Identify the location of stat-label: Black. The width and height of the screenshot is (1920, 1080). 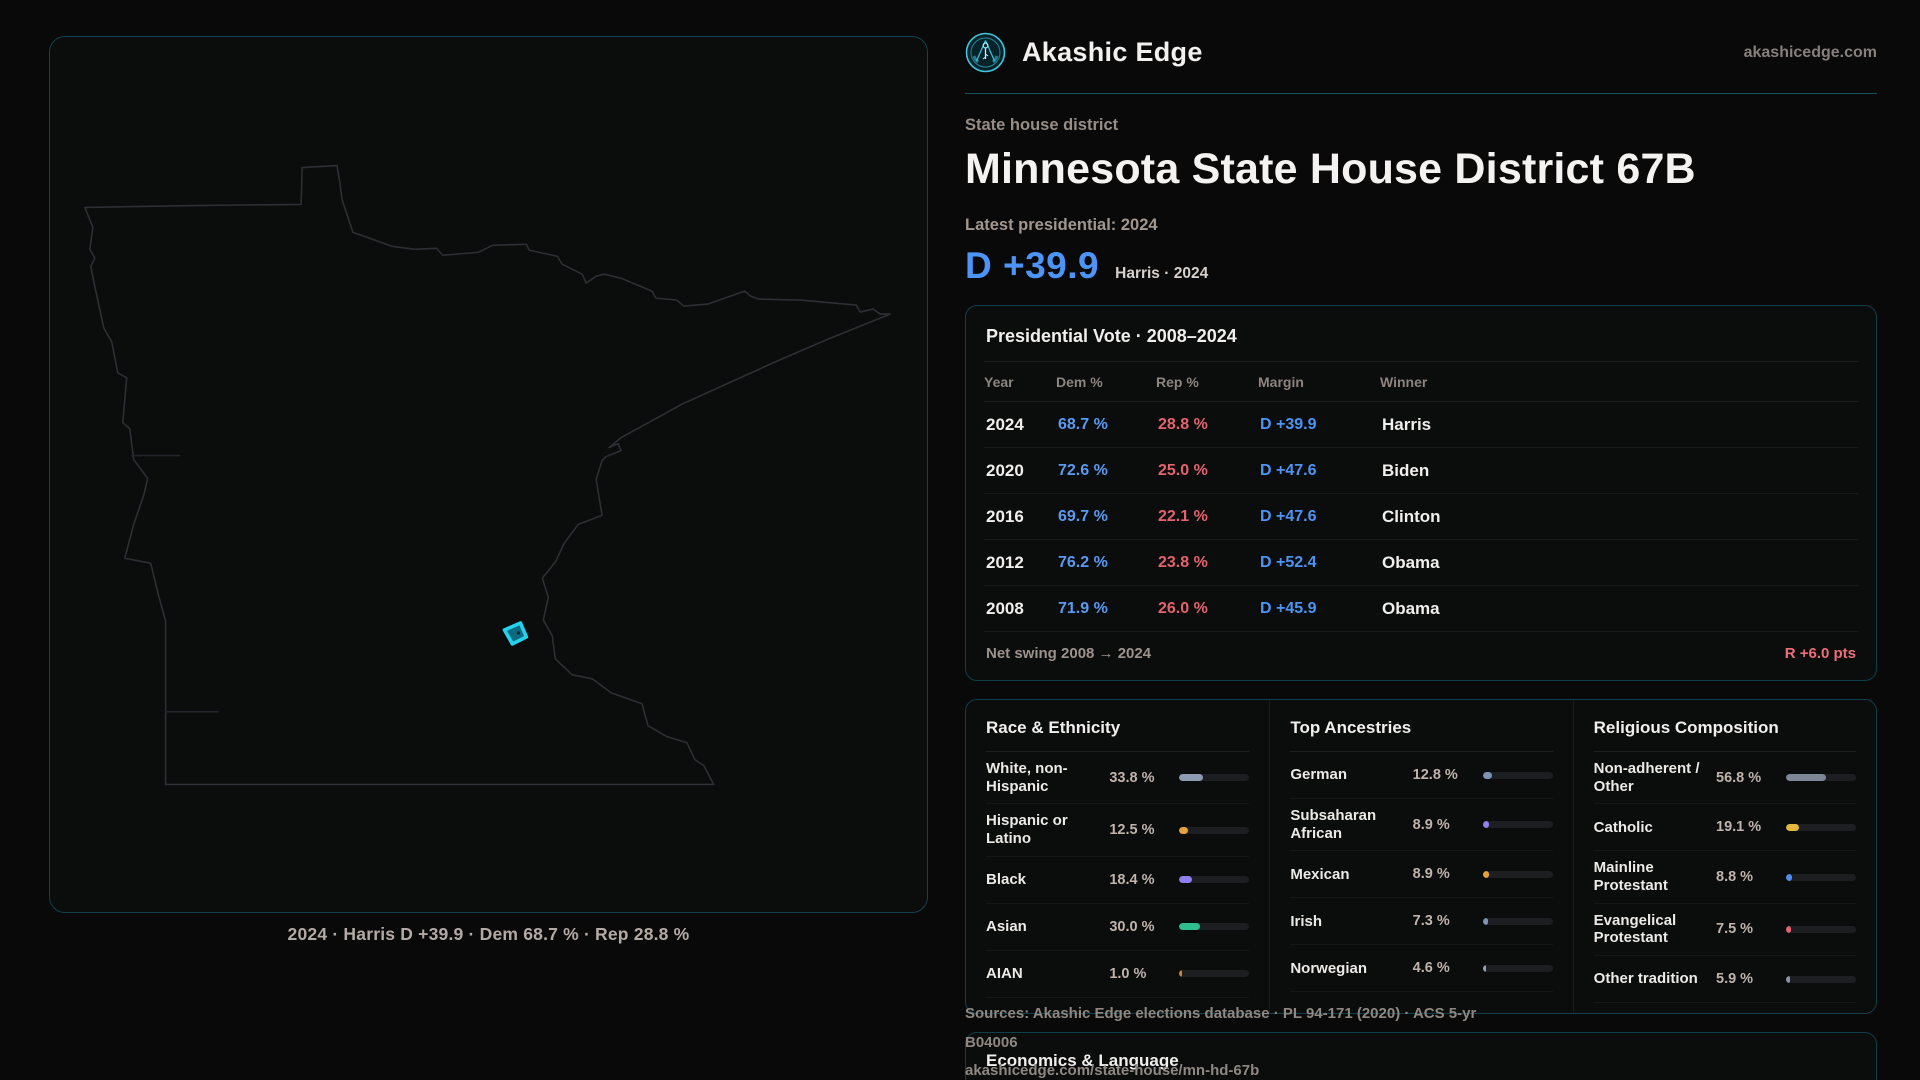
(1006, 879).